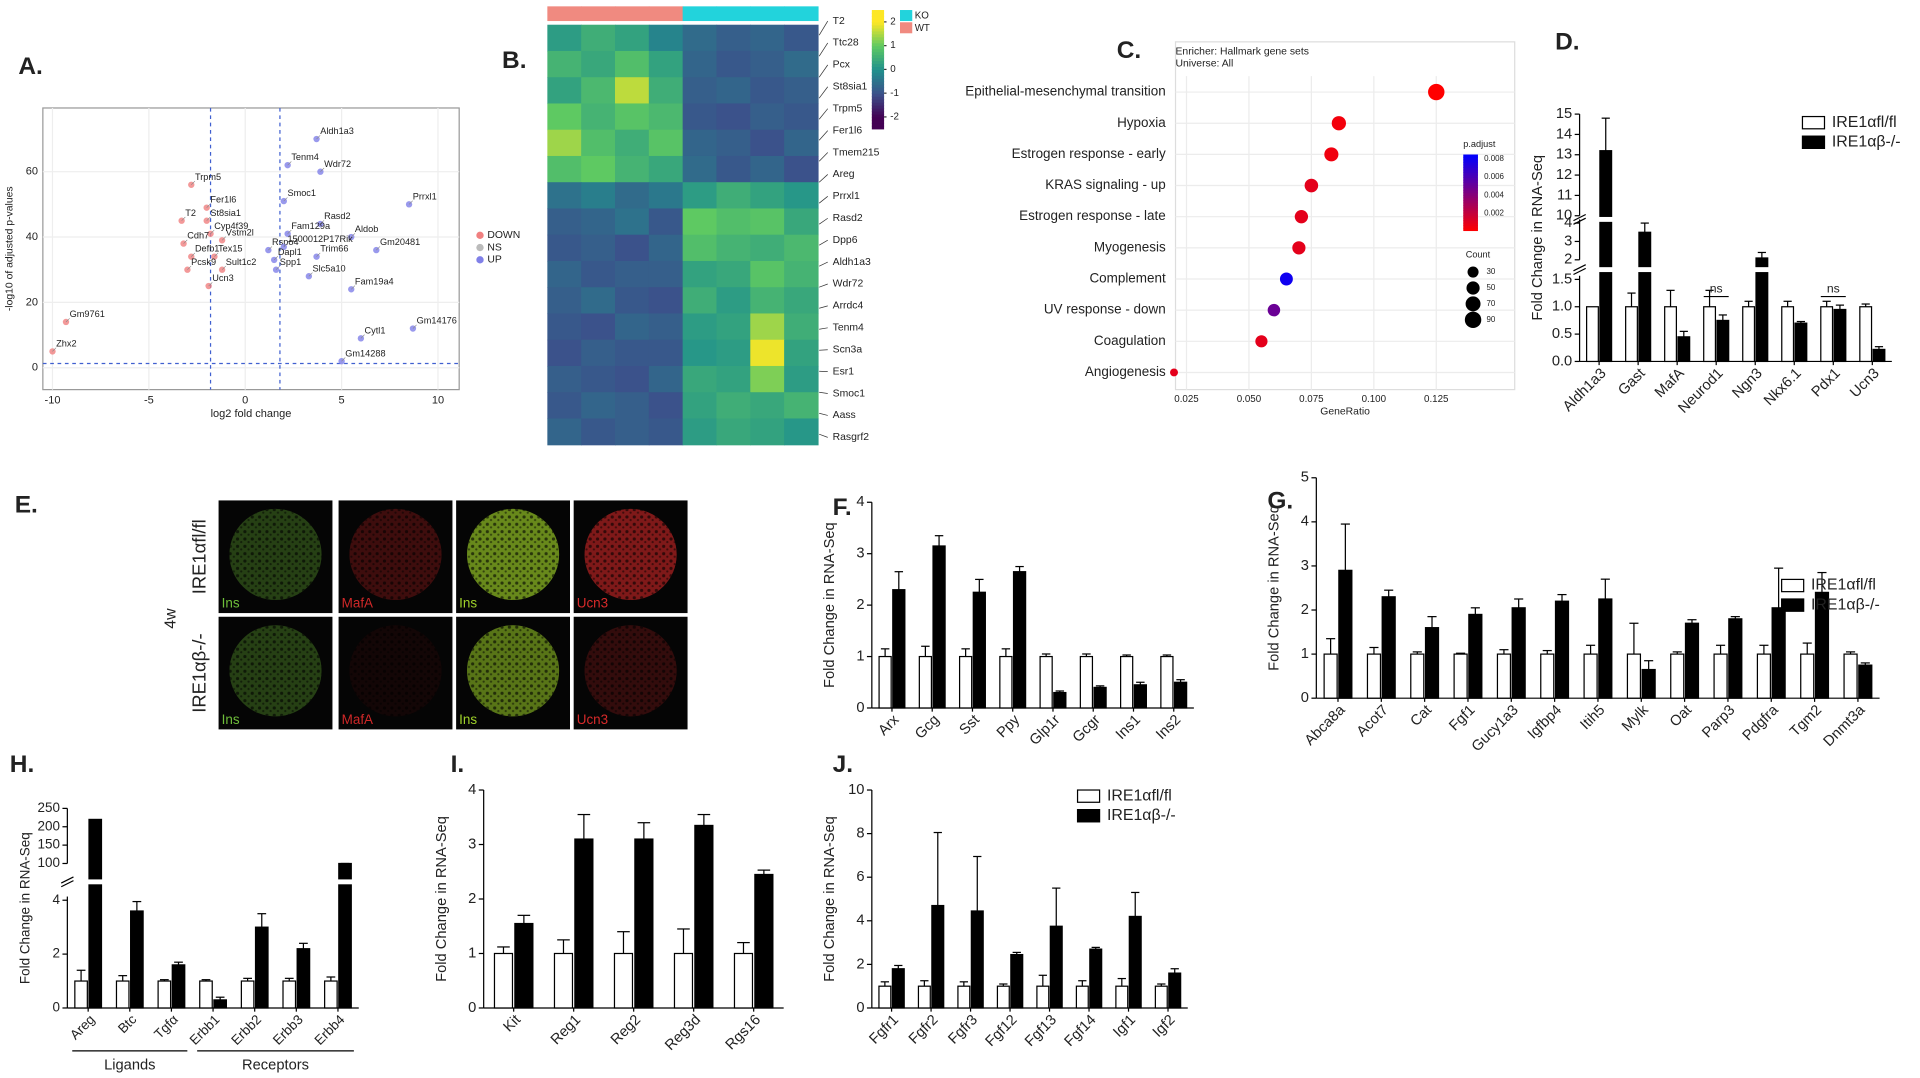  What do you see at coordinates (1305, 522) in the screenshot?
I see `y-tick-label: 4` at bounding box center [1305, 522].